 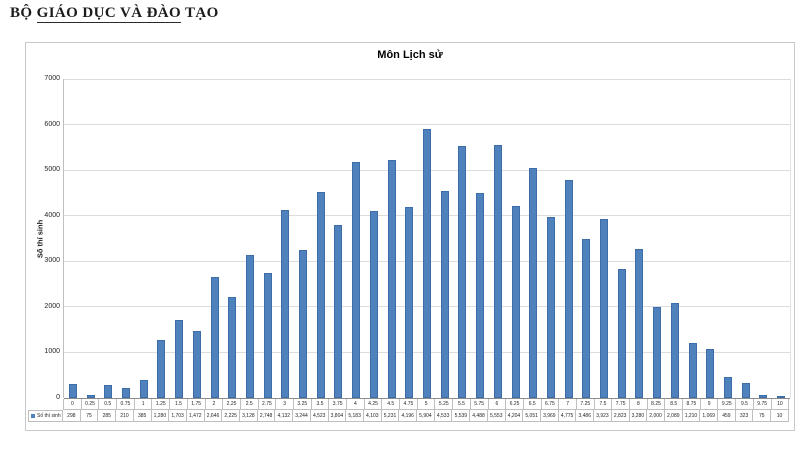 I want to click on value-cell: 459, so click(x=727, y=415).